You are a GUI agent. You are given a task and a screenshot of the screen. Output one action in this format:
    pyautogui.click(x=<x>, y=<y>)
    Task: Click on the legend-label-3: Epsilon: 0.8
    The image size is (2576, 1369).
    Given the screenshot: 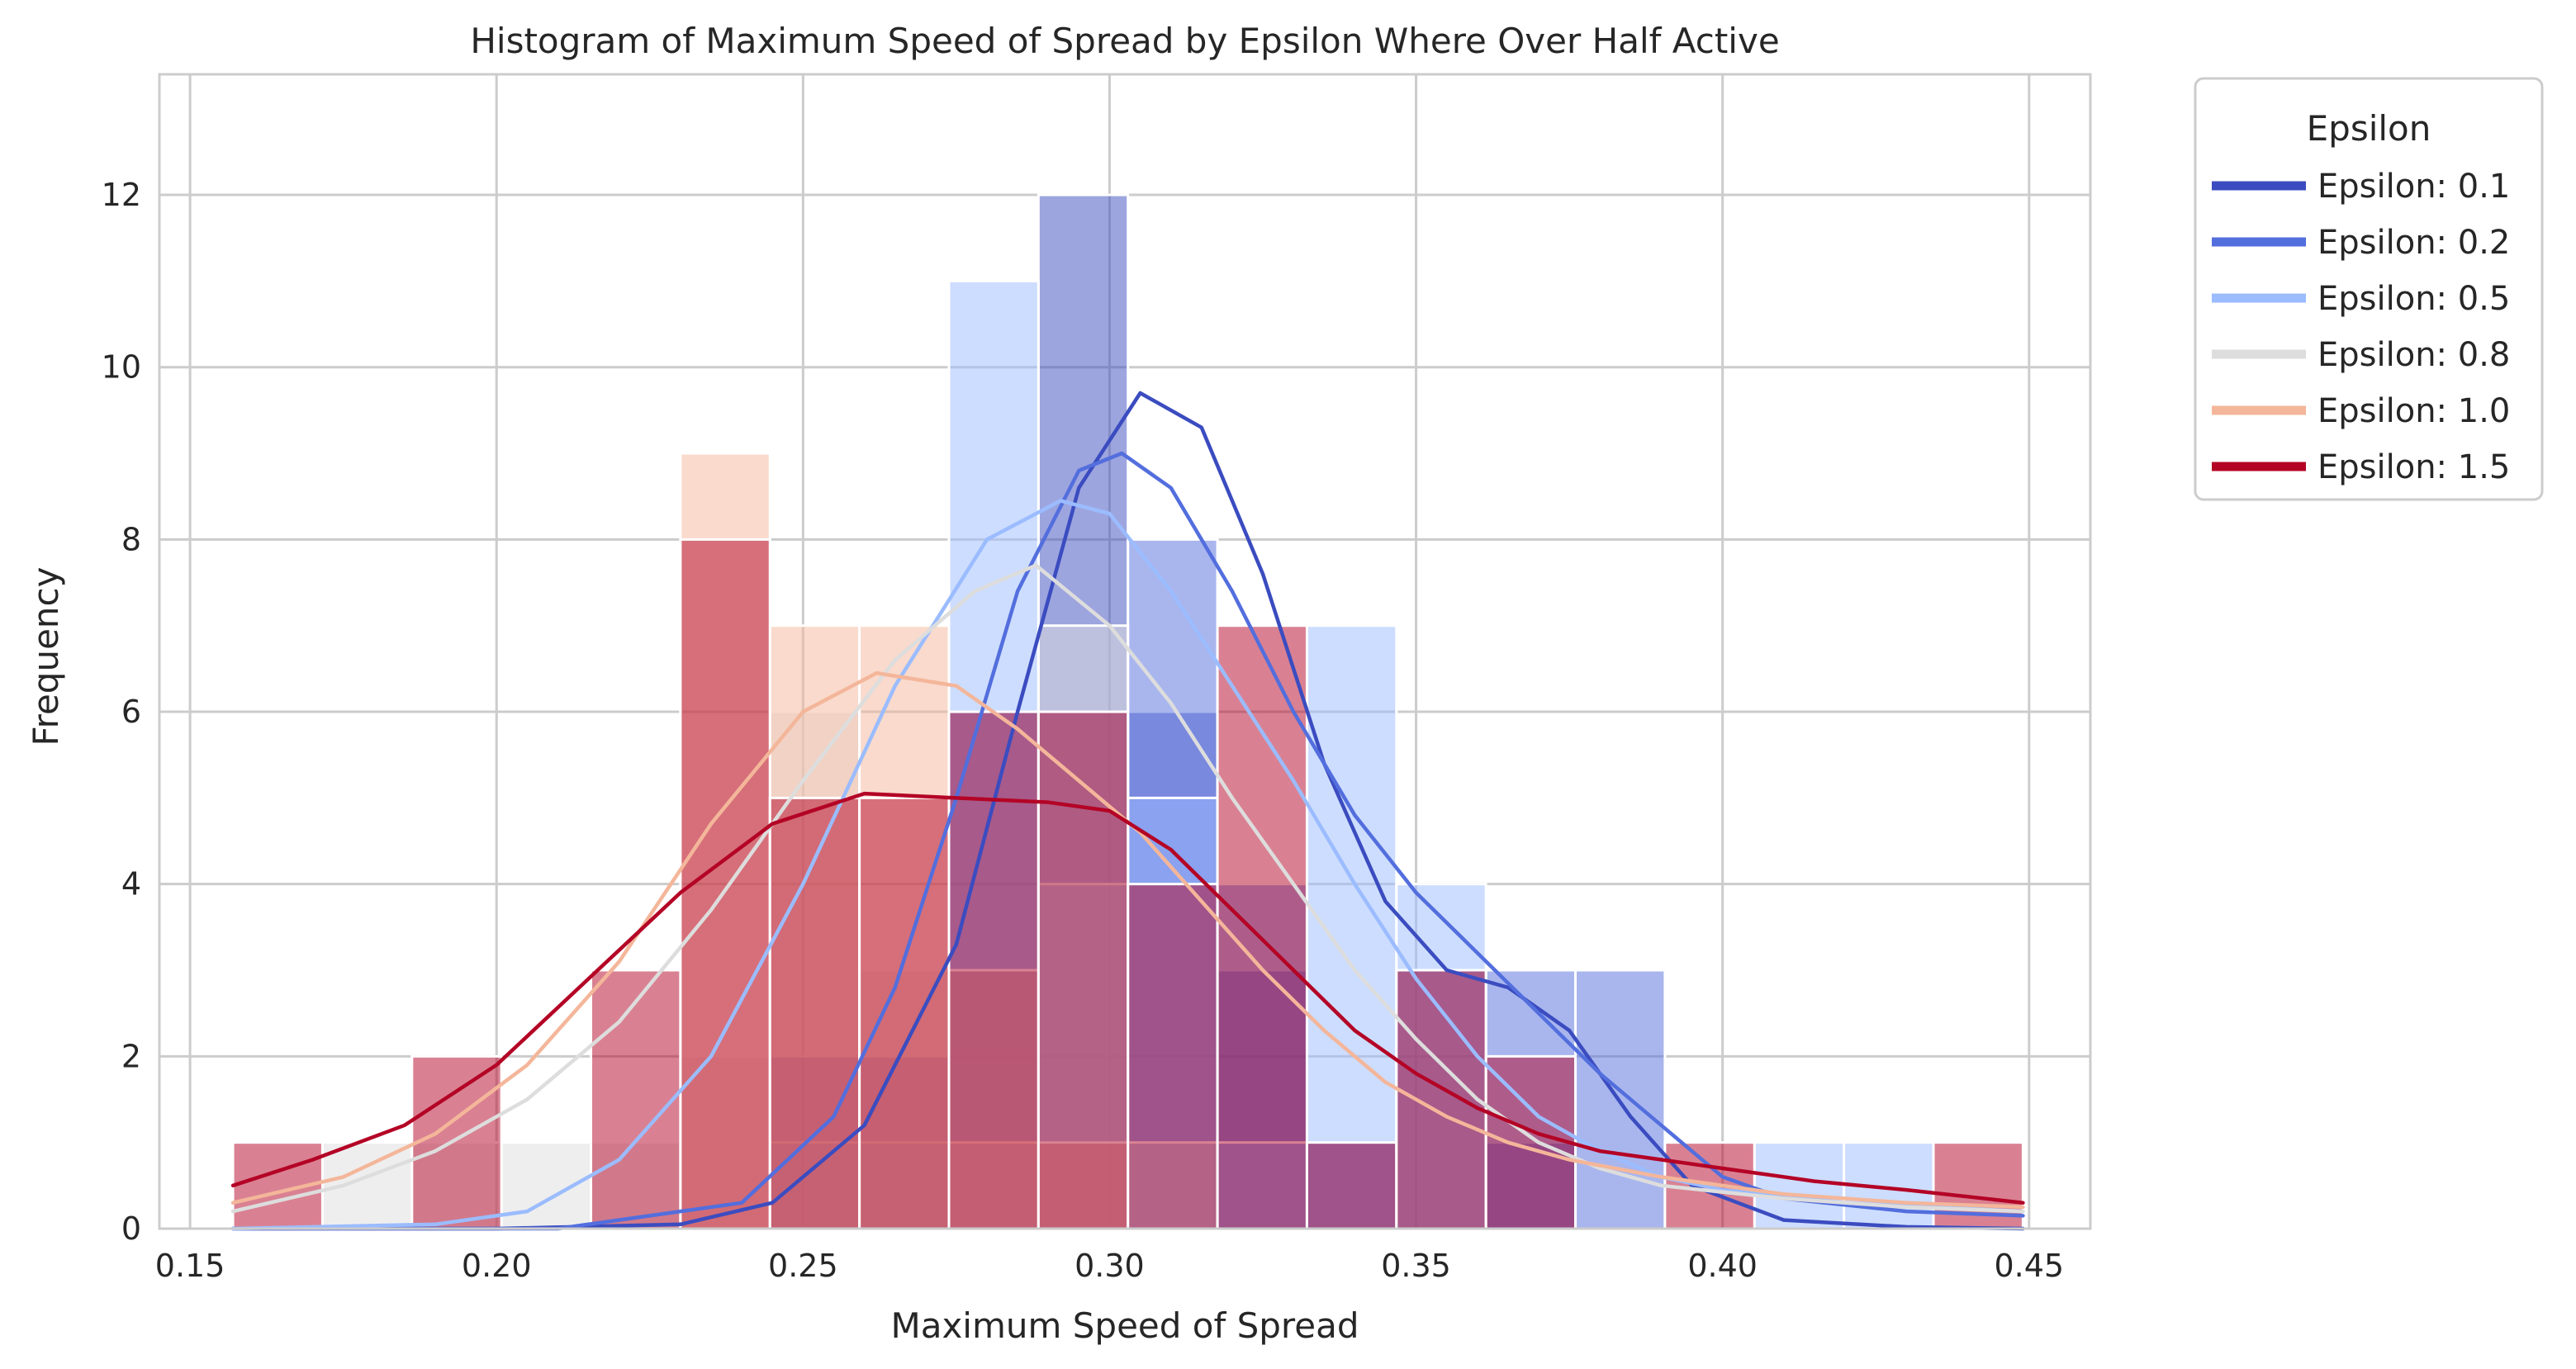 What is the action you would take?
    pyautogui.click(x=2413, y=355)
    